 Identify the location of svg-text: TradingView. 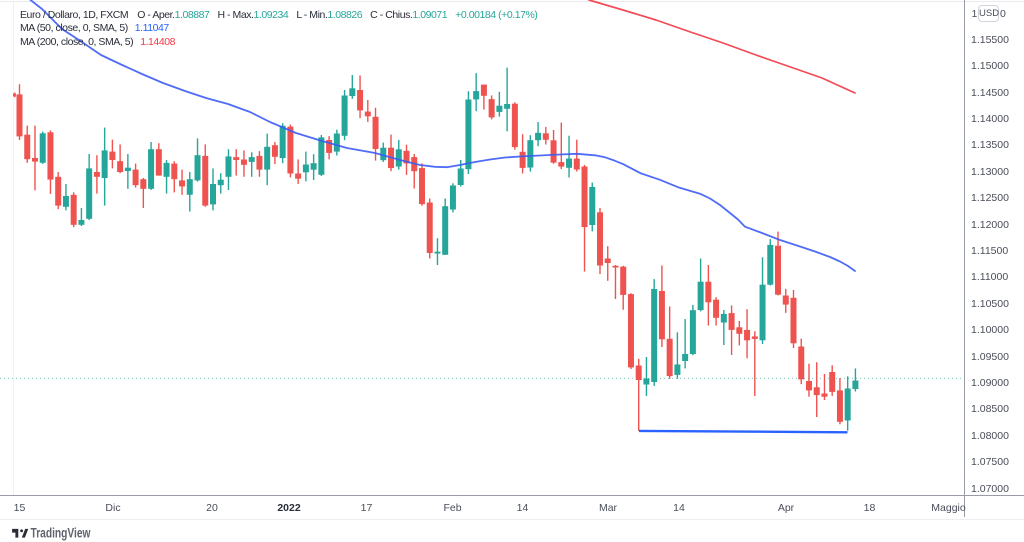
(61, 533).